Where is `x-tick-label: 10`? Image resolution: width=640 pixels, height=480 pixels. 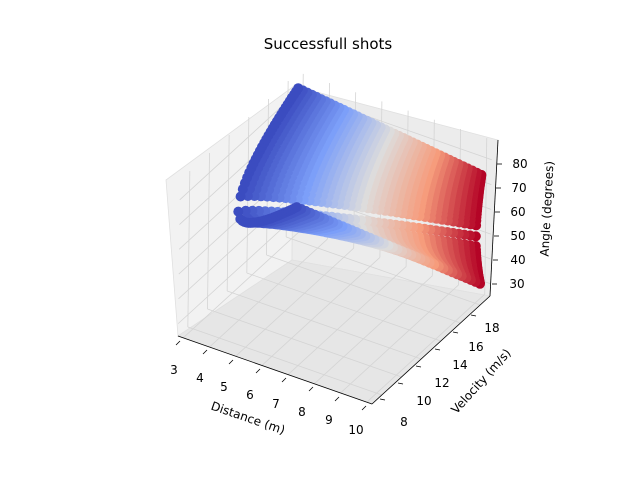
x-tick-label: 10 is located at coordinates (355, 430).